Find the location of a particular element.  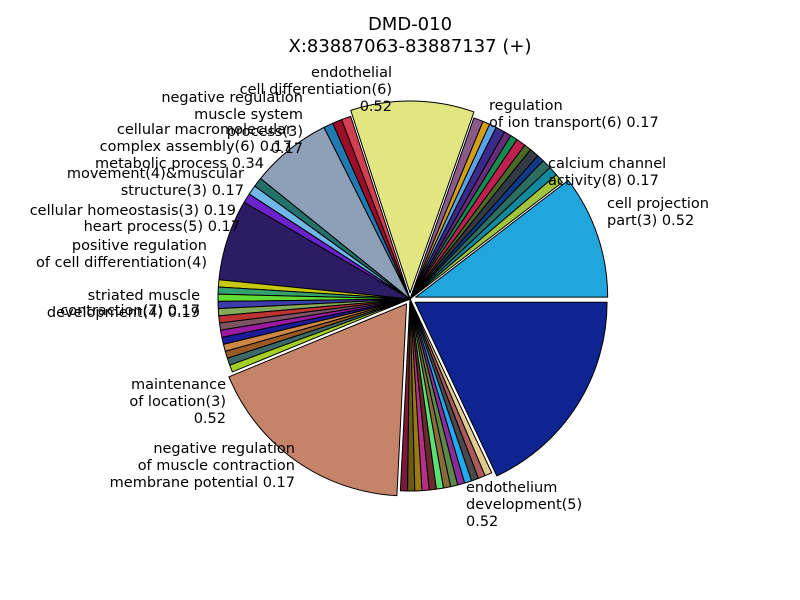

slice-label: heart process(5) 0.17 is located at coordinates (162, 227).